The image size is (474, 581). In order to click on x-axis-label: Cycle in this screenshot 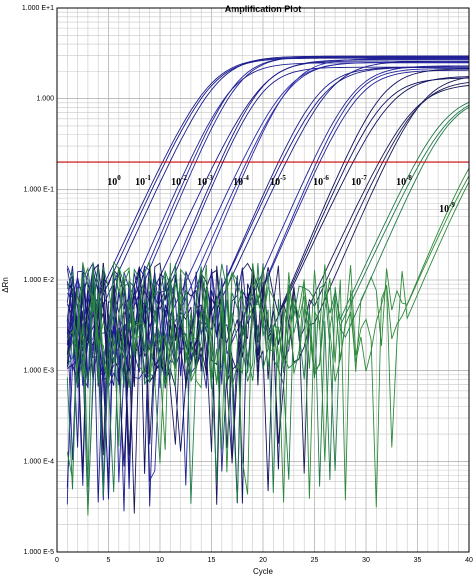, I will do `click(263, 571)`.